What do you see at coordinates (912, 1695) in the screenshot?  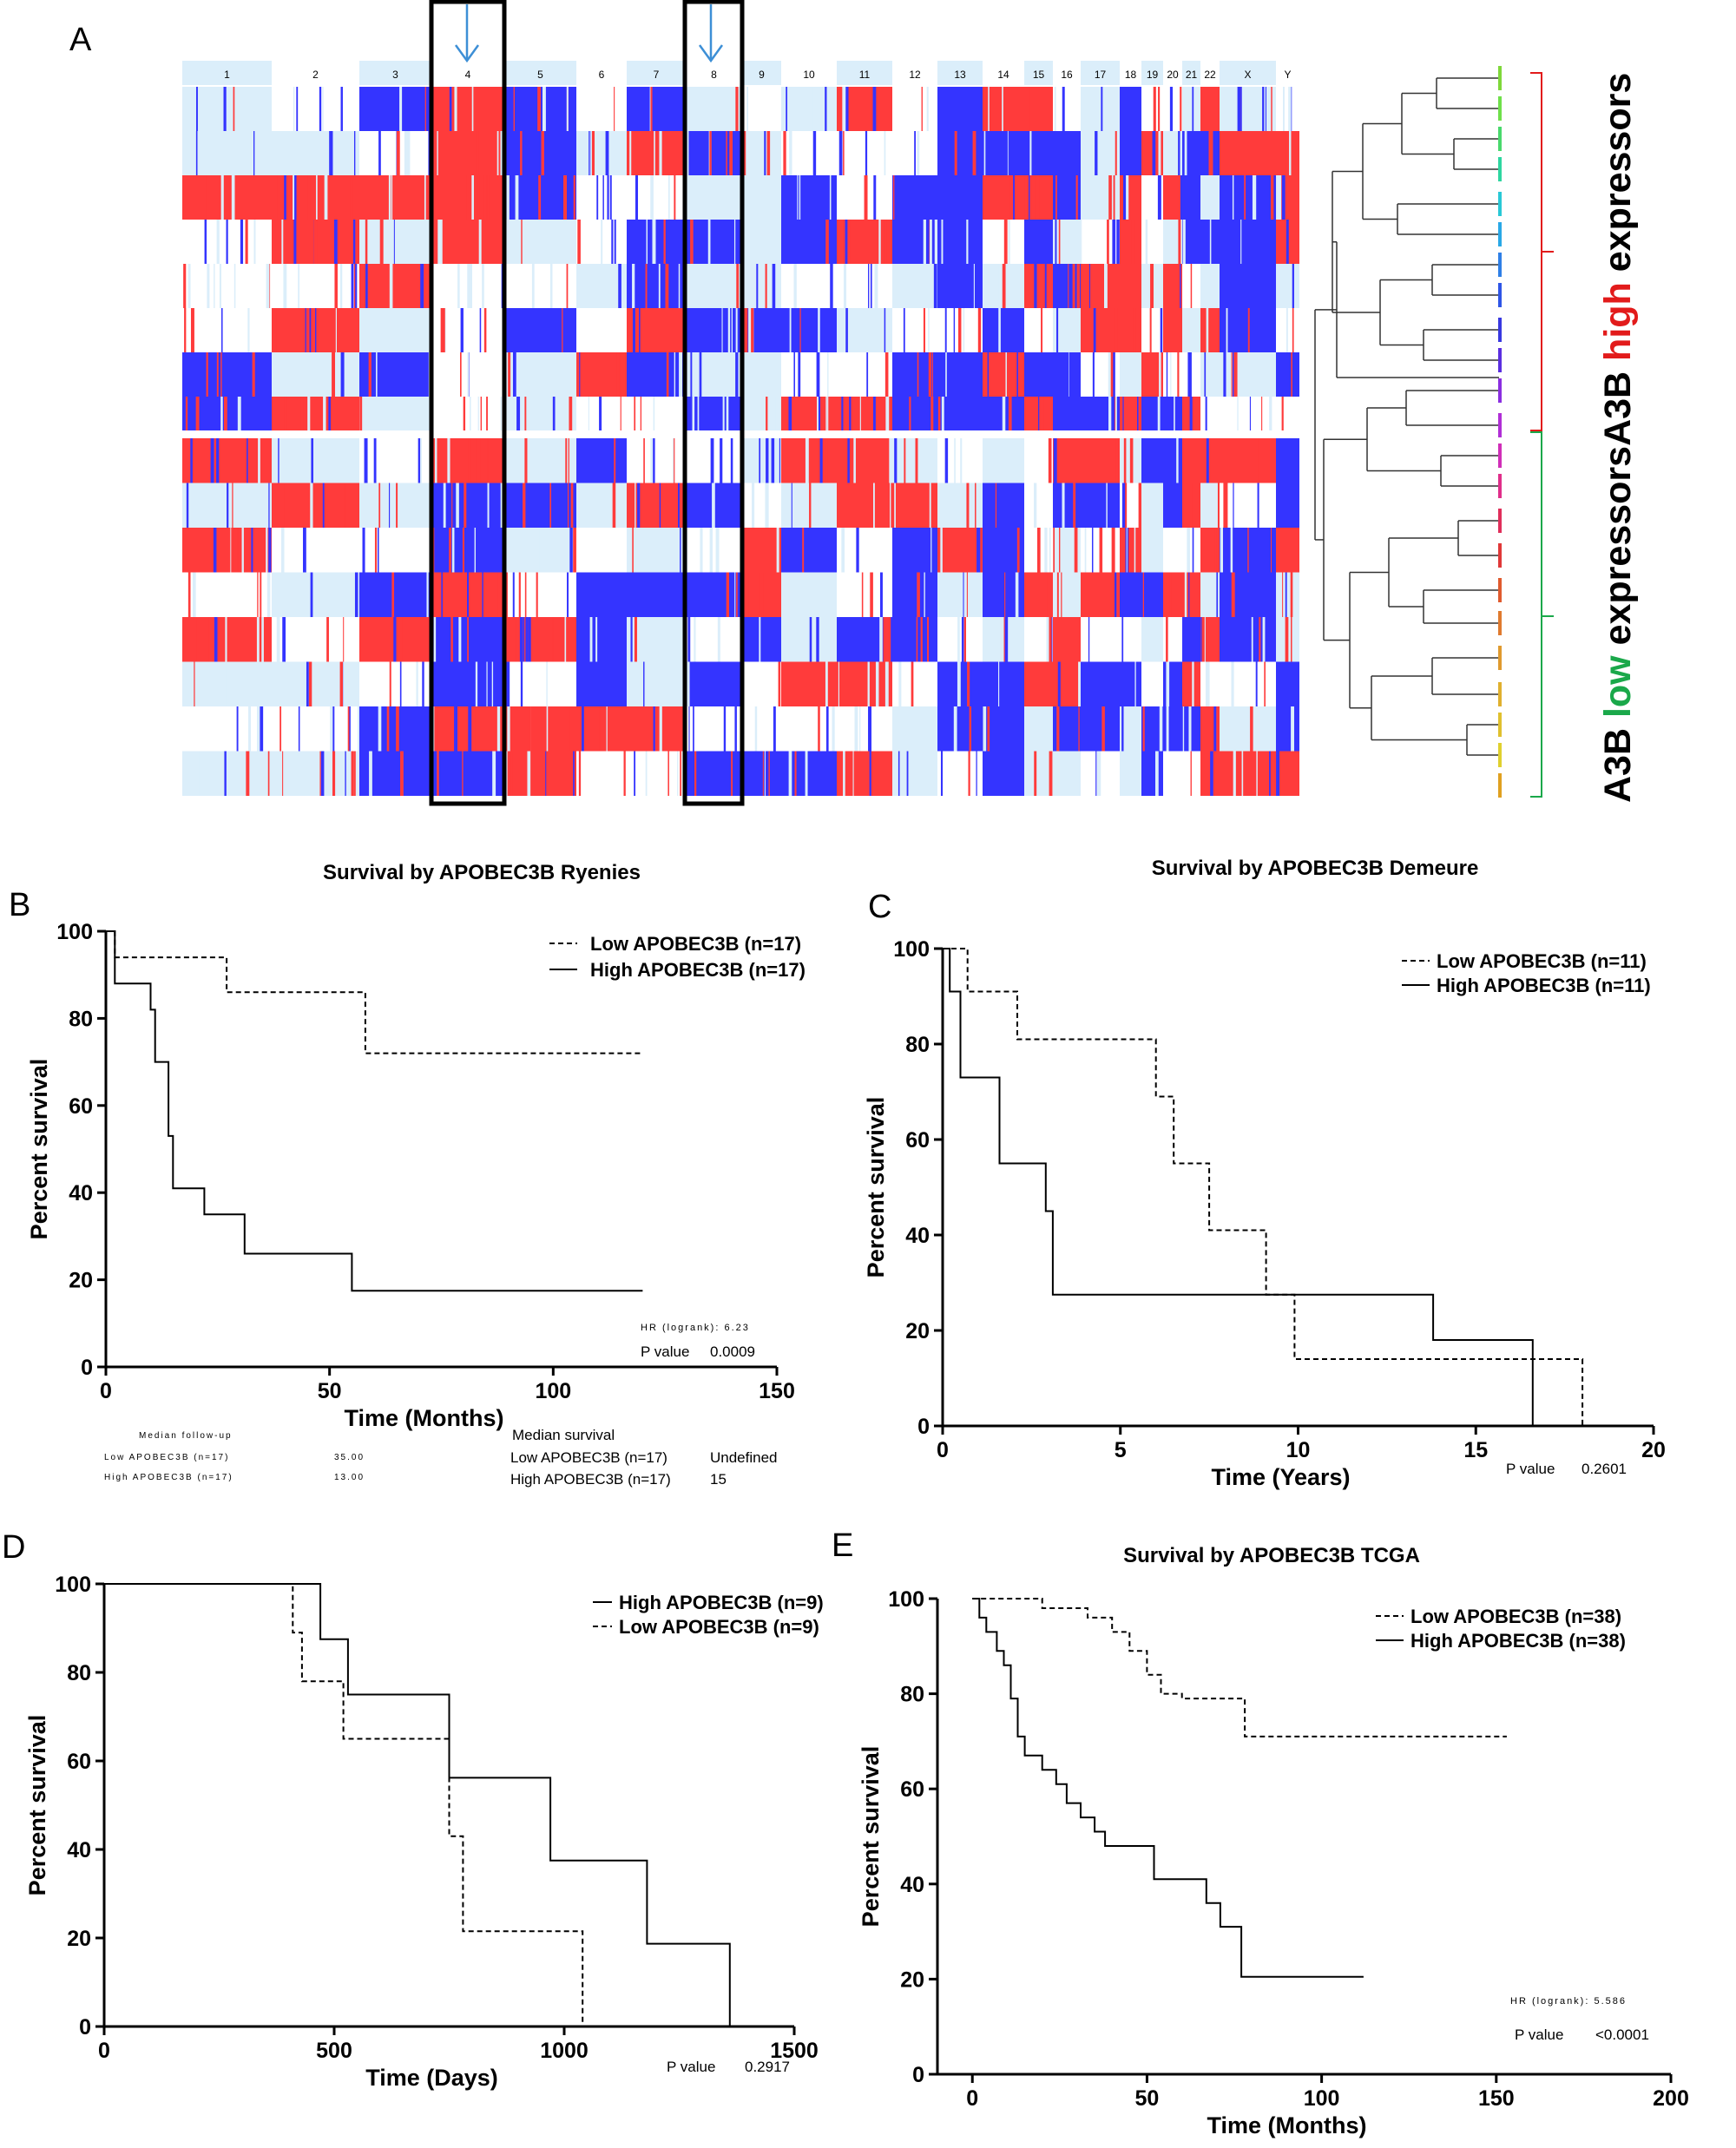 I see `y-tick-label: 80` at bounding box center [912, 1695].